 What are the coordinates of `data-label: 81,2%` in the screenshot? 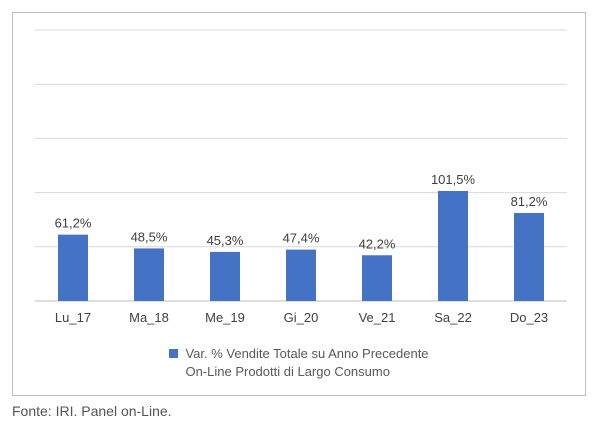 It's located at (529, 201).